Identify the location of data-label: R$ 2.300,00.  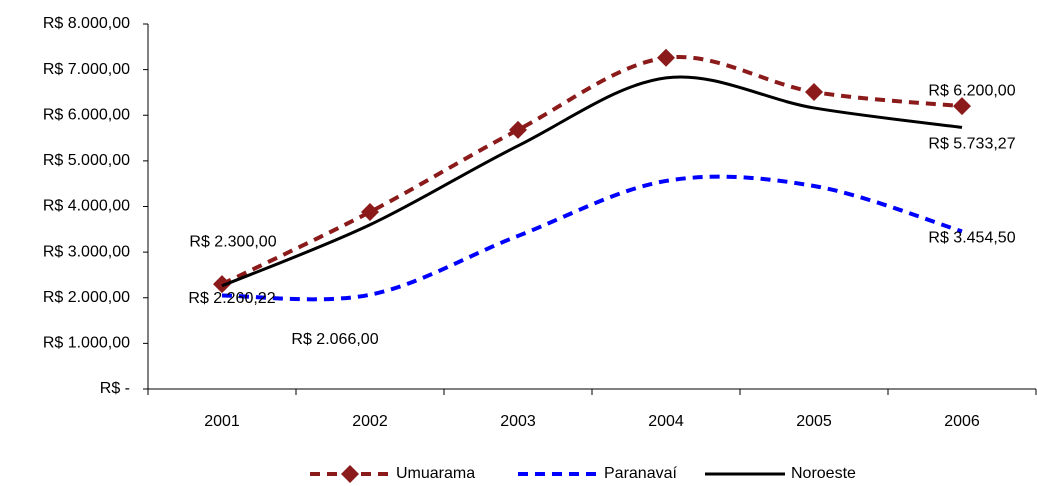
(232, 241).